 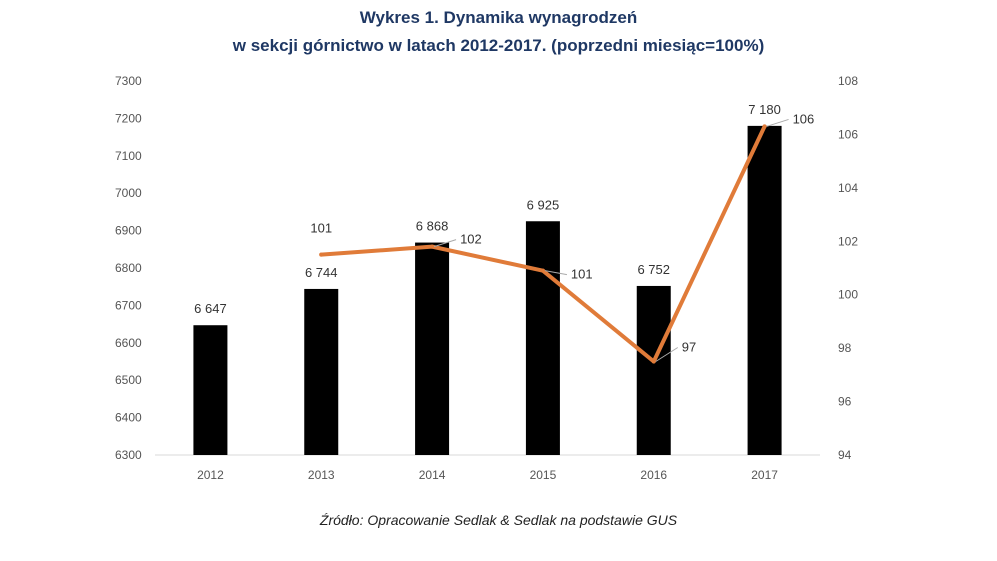 I want to click on y-right-tick-label: 102, so click(x=848, y=241).